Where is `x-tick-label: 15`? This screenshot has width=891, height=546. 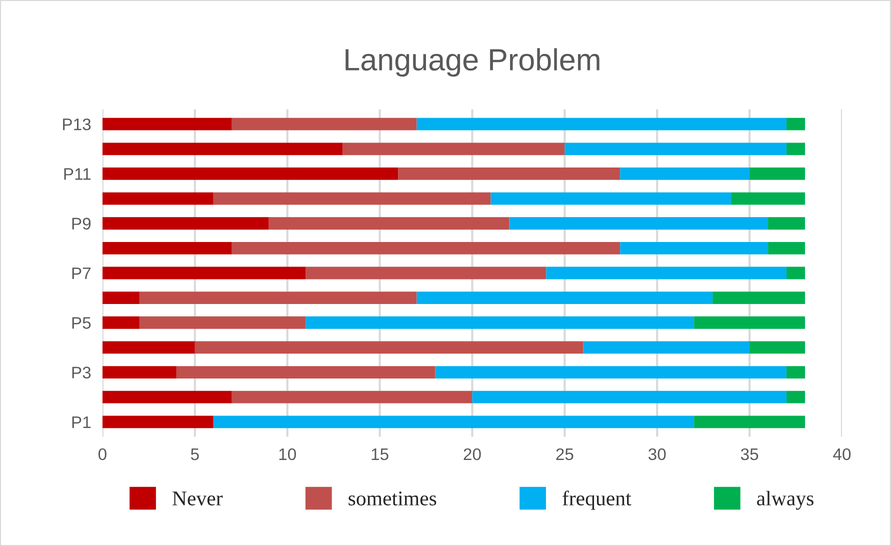 x-tick-label: 15 is located at coordinates (380, 454).